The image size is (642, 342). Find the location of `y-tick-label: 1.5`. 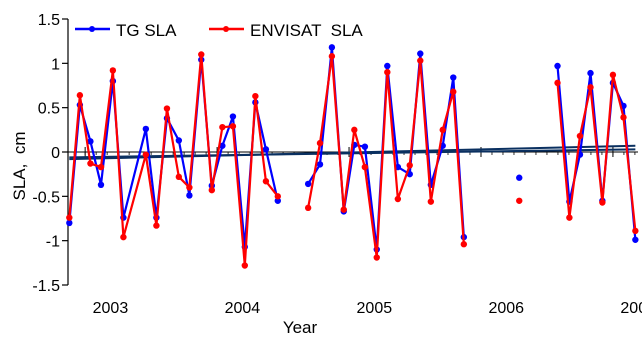

y-tick-label: 1.5 is located at coordinates (49, 20).